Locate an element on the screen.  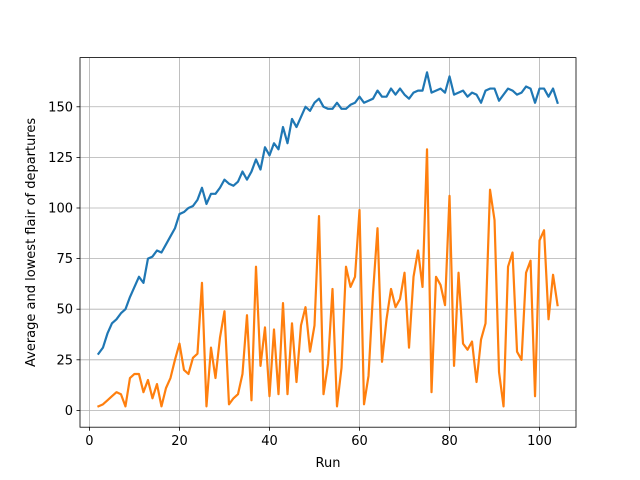
y-axis-label: Average and lowest flair of departures is located at coordinates (31, 242).